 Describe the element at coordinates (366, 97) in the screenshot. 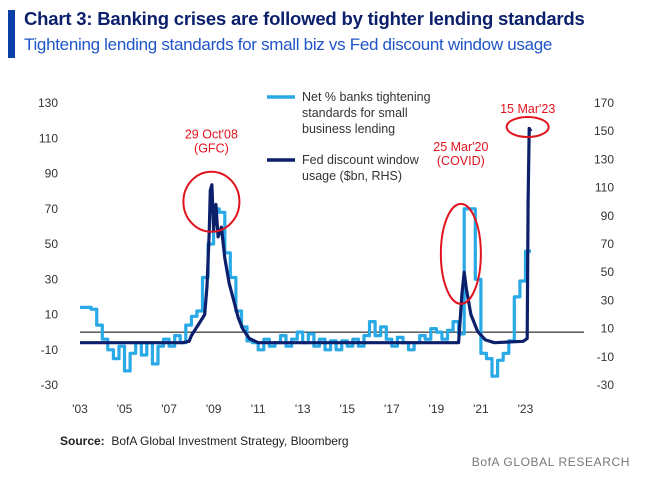

I see `legend-label: Net % banks tightening` at that location.